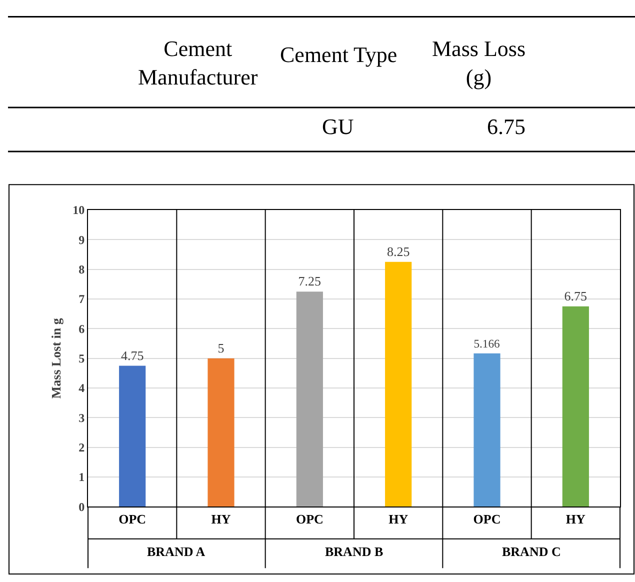 Image resolution: width=635 pixels, height=582 pixels. Describe the element at coordinates (506, 126) in the screenshot. I see `text: 6.75` at that location.